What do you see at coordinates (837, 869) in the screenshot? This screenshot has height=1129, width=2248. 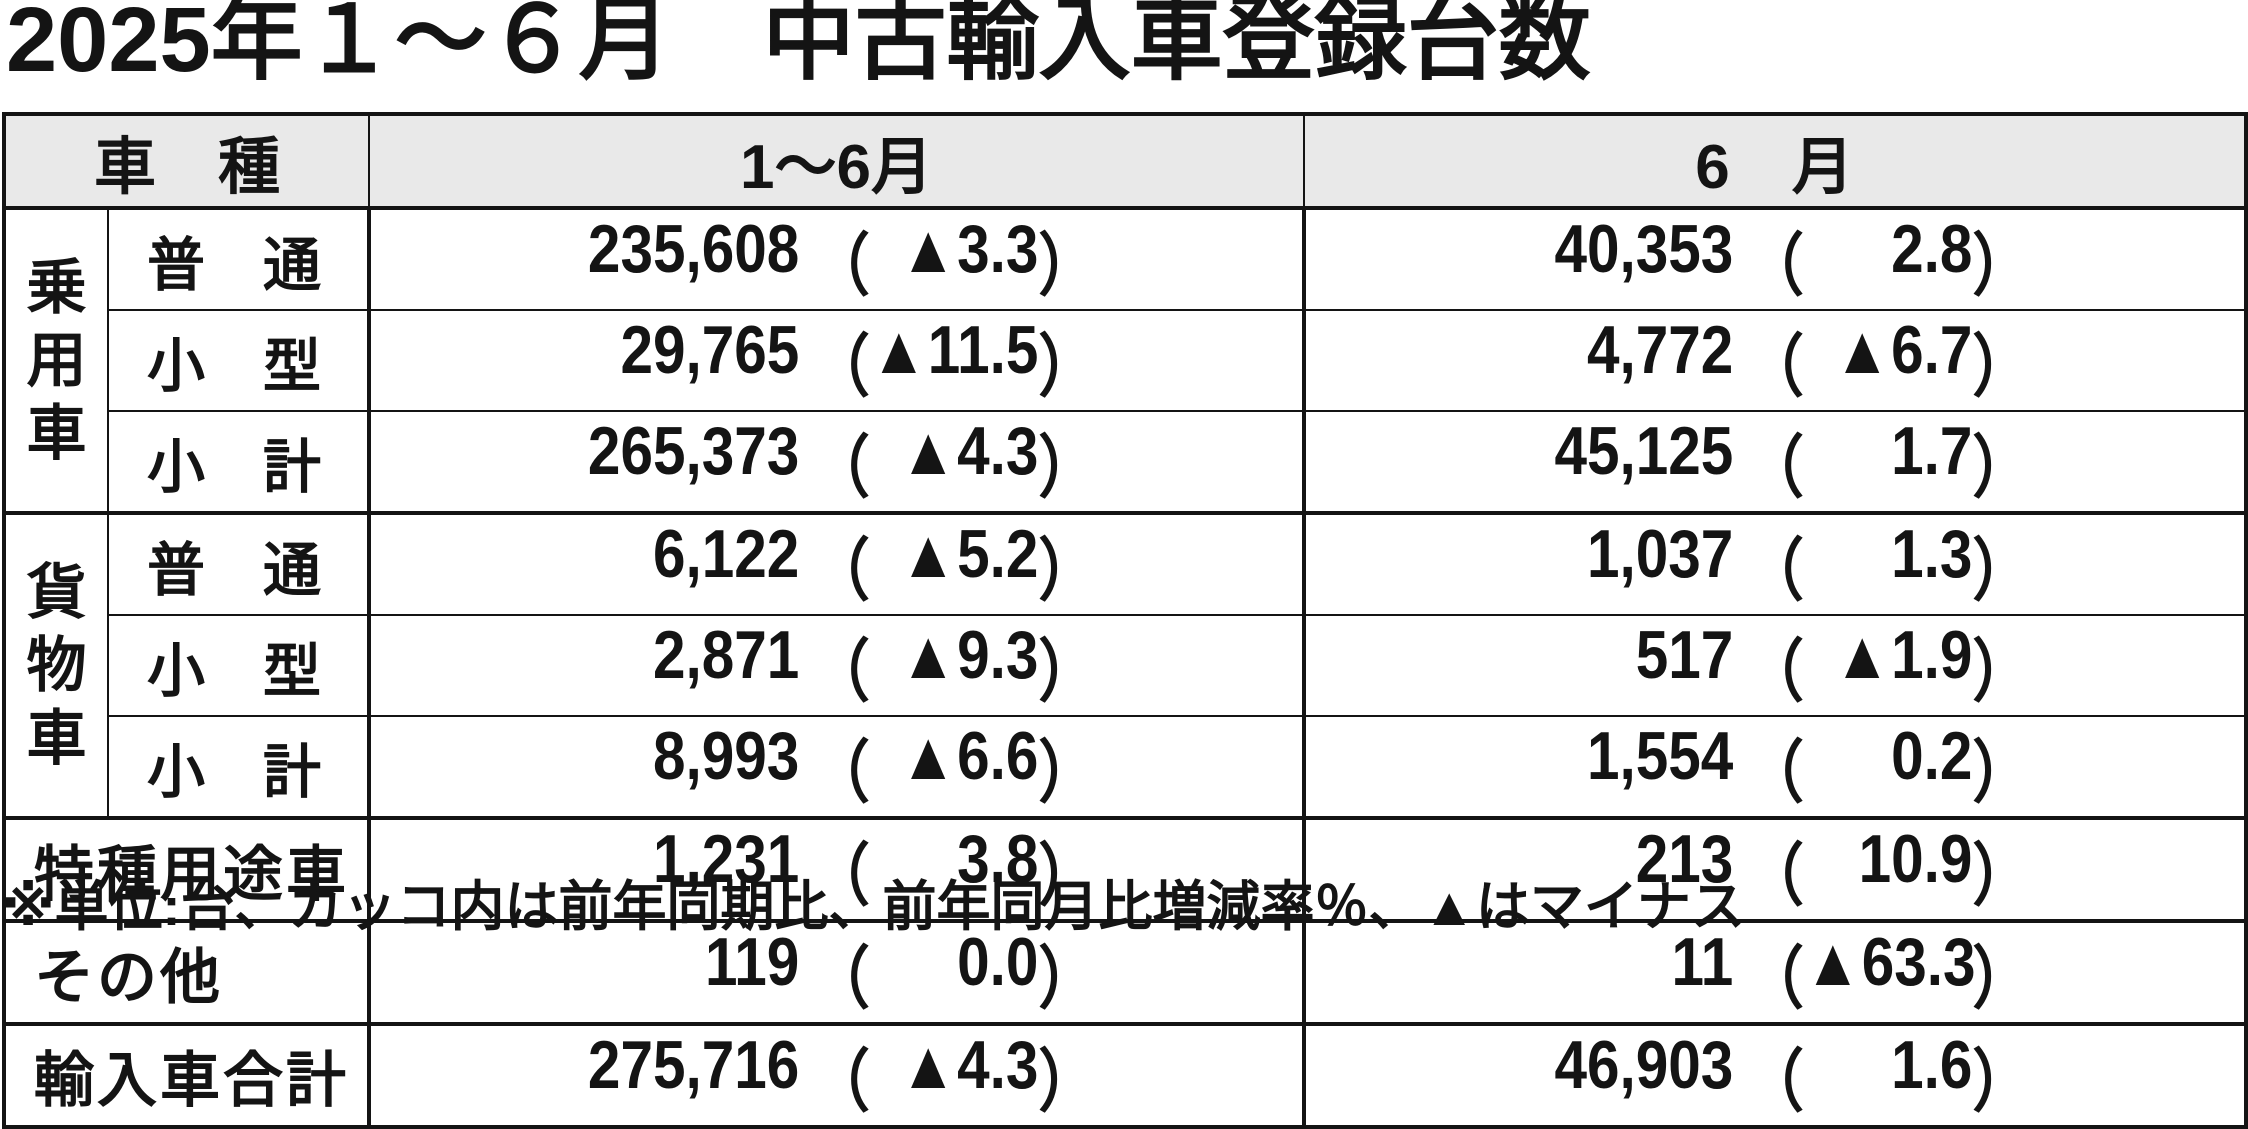 I see `cell-jan-jun: 1,231 （3.8）` at bounding box center [837, 869].